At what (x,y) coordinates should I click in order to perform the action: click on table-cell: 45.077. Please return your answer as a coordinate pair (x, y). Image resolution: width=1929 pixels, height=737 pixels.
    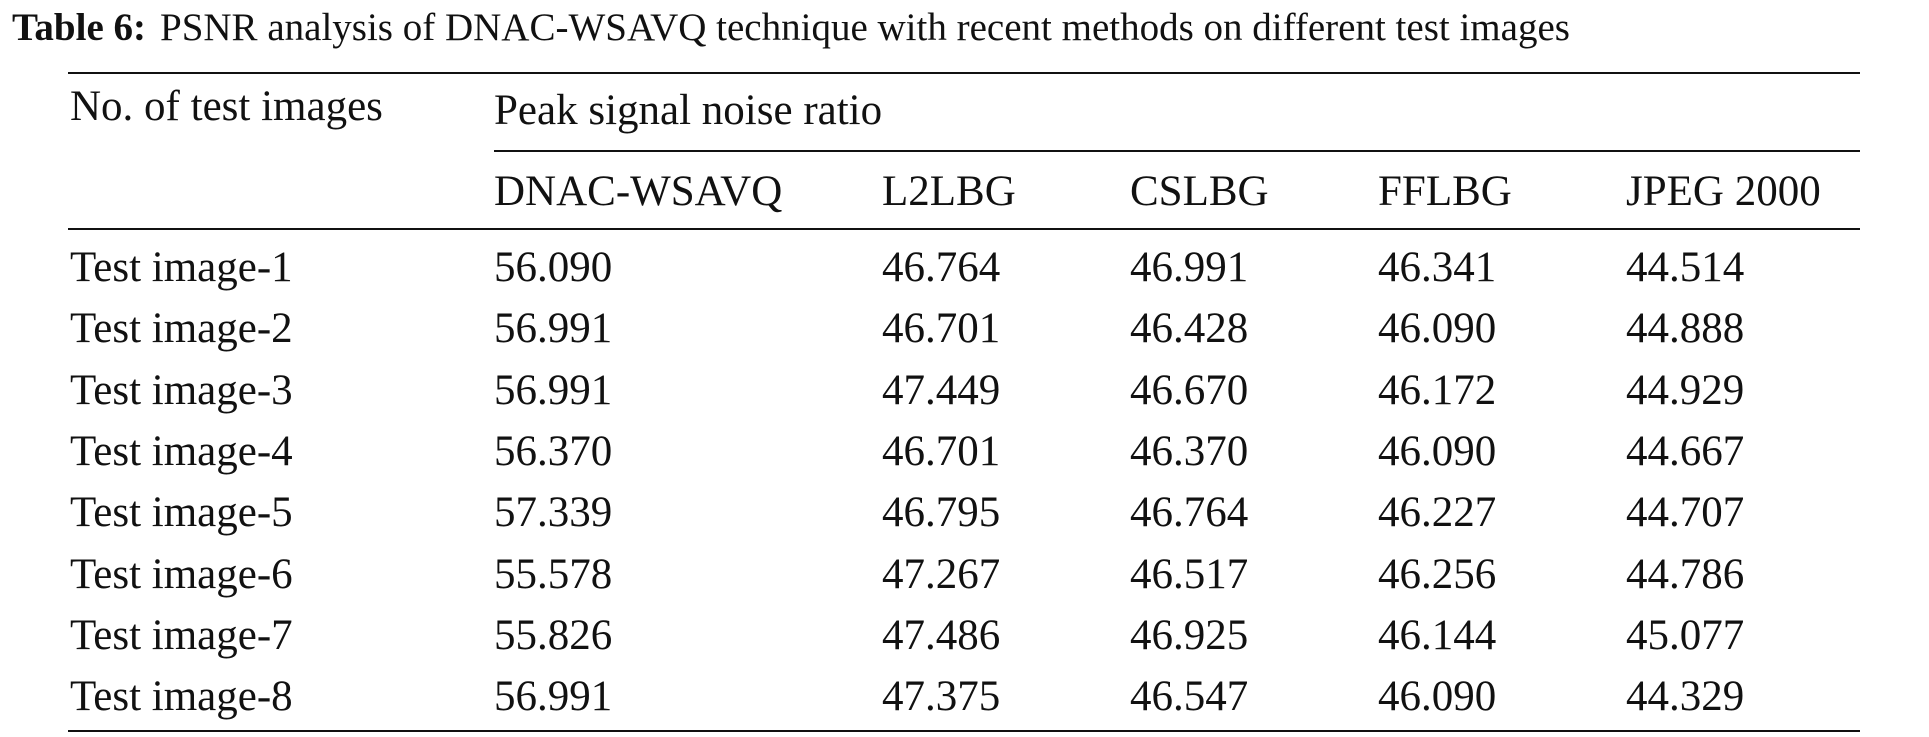
    Looking at the image, I should click on (1685, 635).